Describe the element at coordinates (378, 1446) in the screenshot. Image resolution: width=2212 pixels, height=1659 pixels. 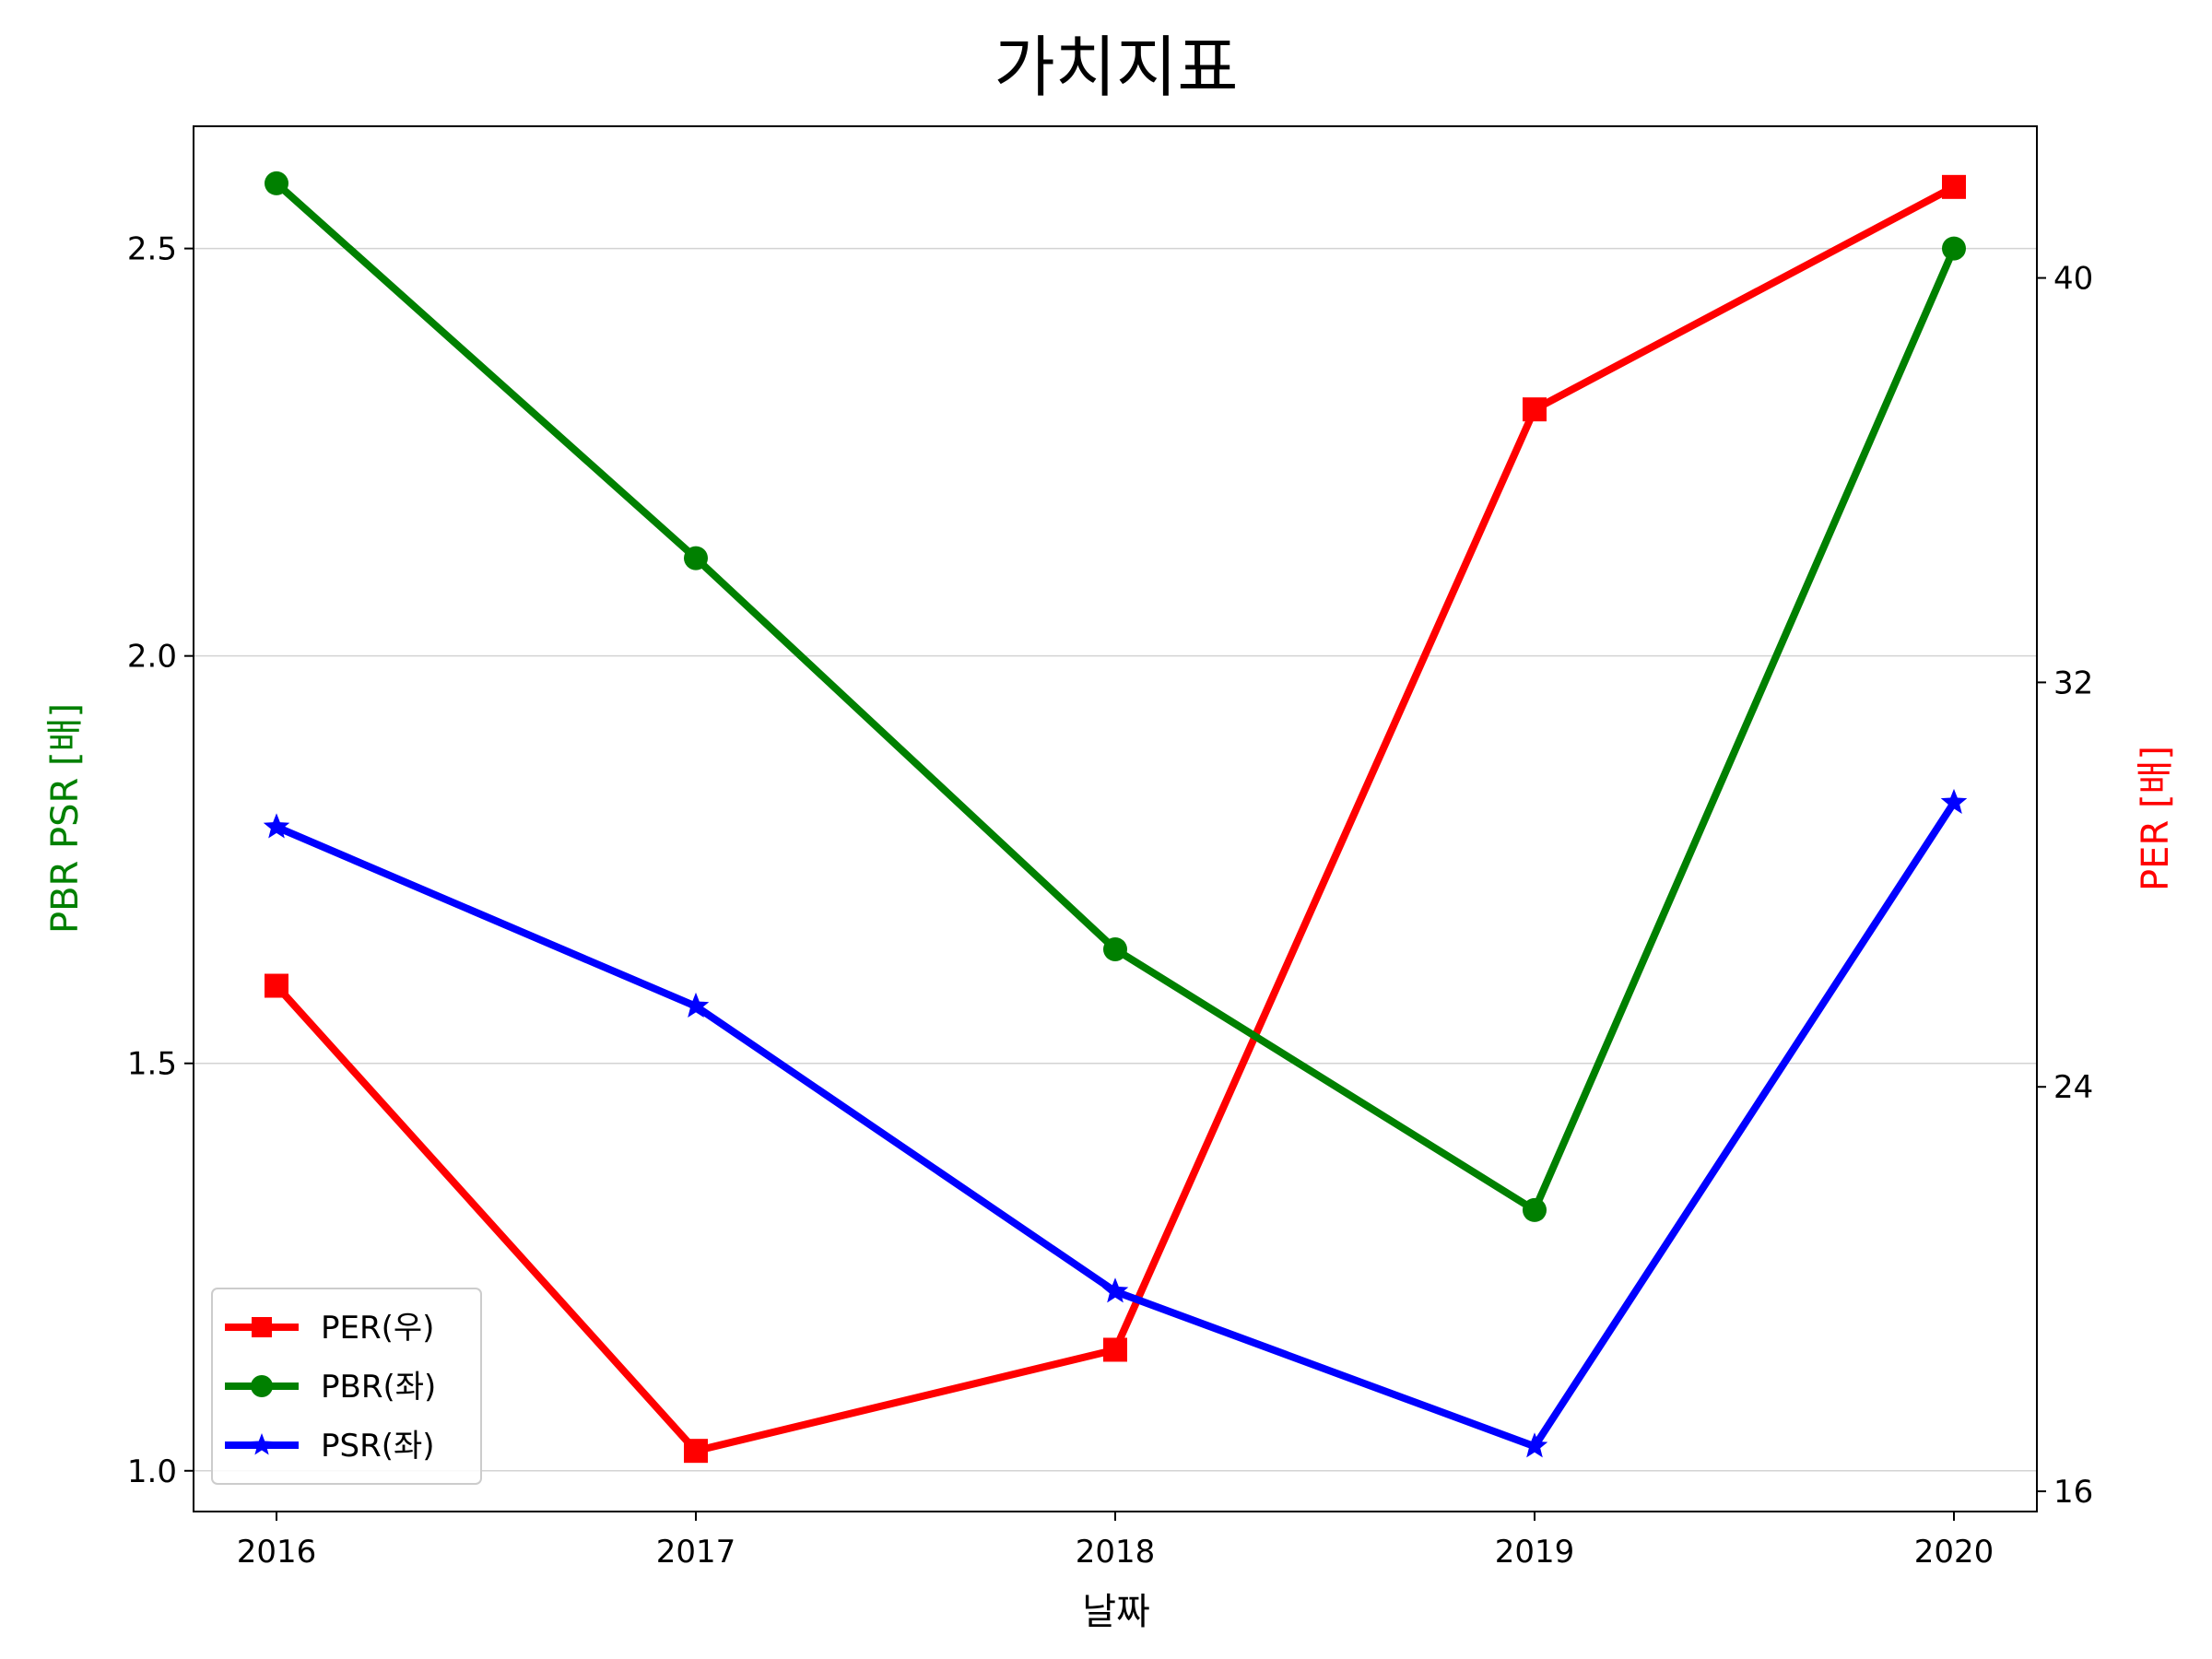
I see `legend-label-psr: PSR(좌)` at that location.